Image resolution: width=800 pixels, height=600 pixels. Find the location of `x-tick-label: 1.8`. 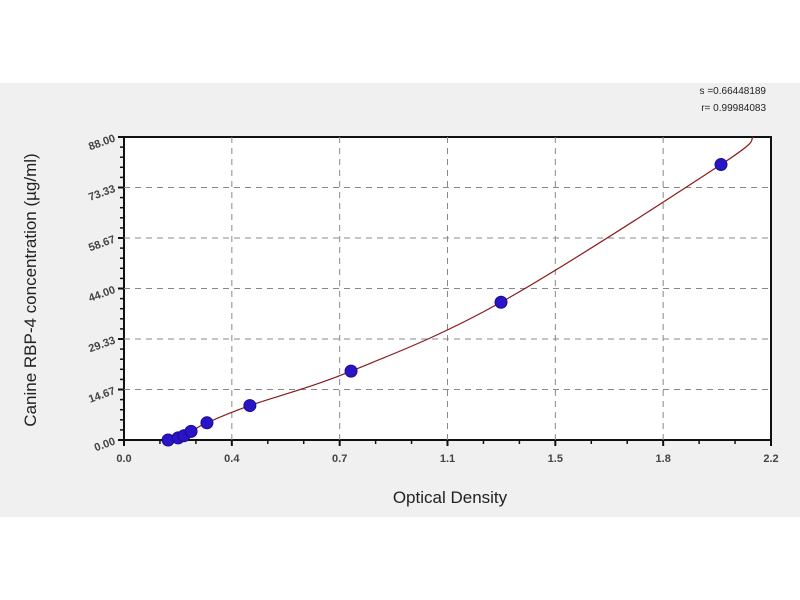

x-tick-label: 1.8 is located at coordinates (663, 459).